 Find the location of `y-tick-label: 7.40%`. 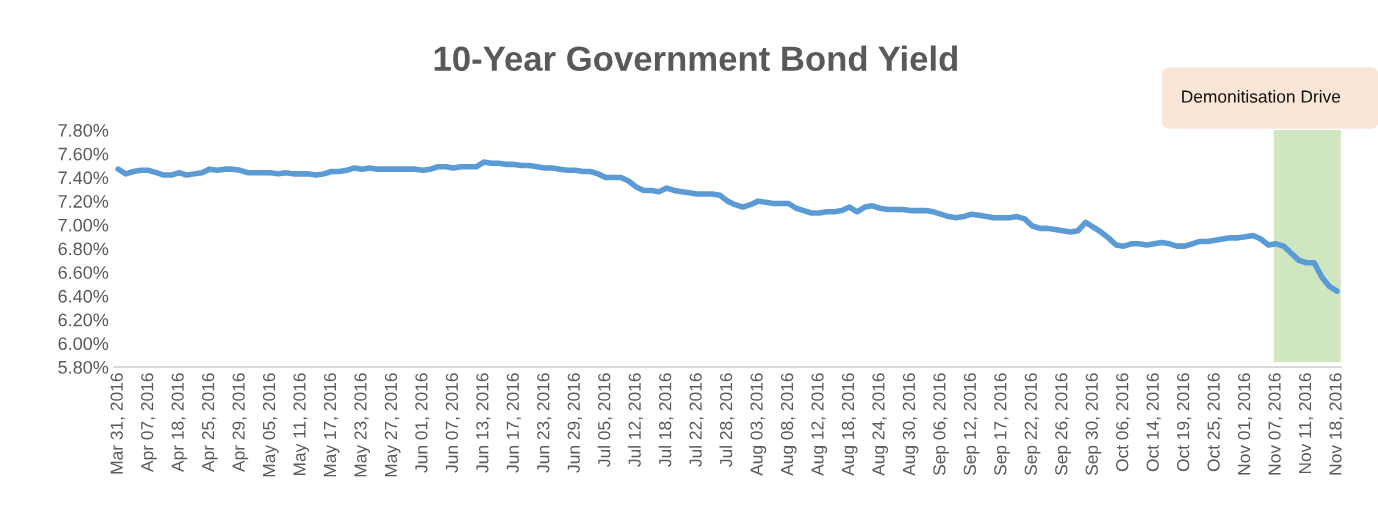

y-tick-label: 7.40% is located at coordinates (83, 178).